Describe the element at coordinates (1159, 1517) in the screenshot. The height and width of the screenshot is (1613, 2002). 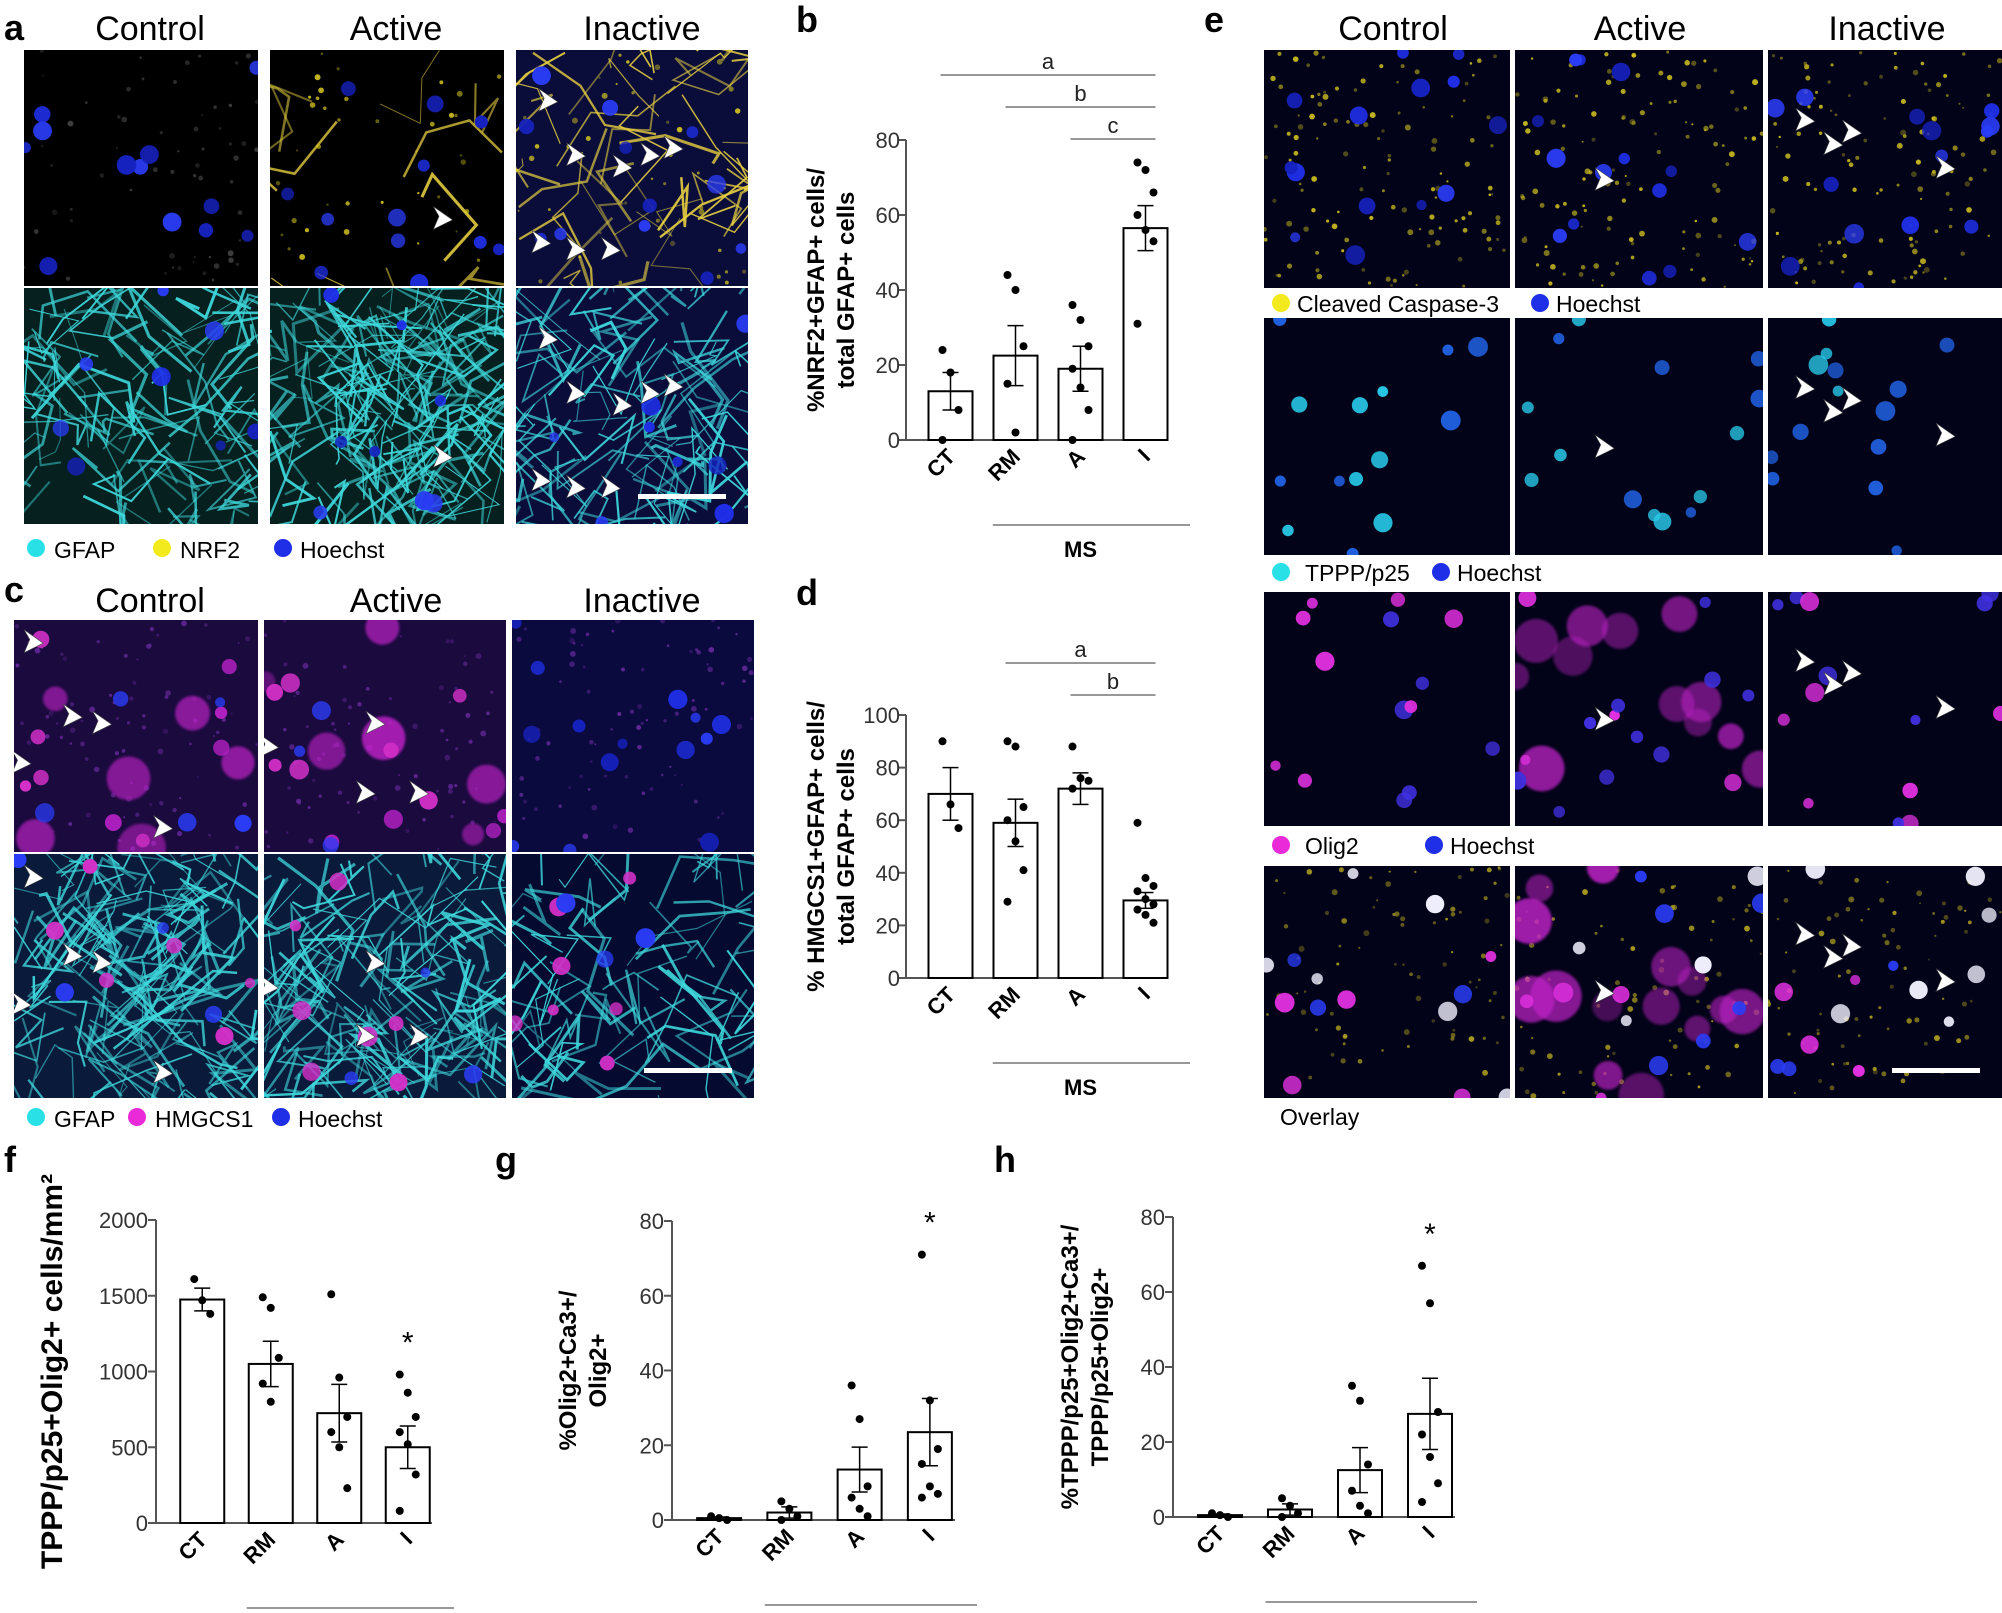
I see `y-tick-label-h: 0` at that location.